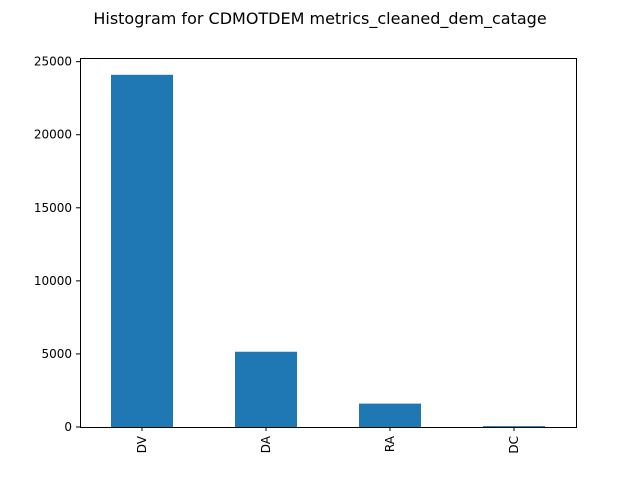  I want to click on y-tick-label: 10000, so click(53, 281).